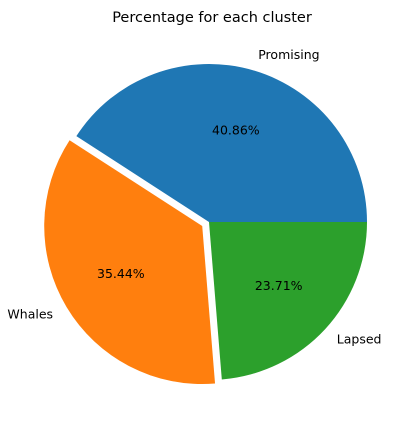 The height and width of the screenshot is (425, 415). What do you see at coordinates (121, 273) in the screenshot?
I see `pct-label-whales: 35.44%` at bounding box center [121, 273].